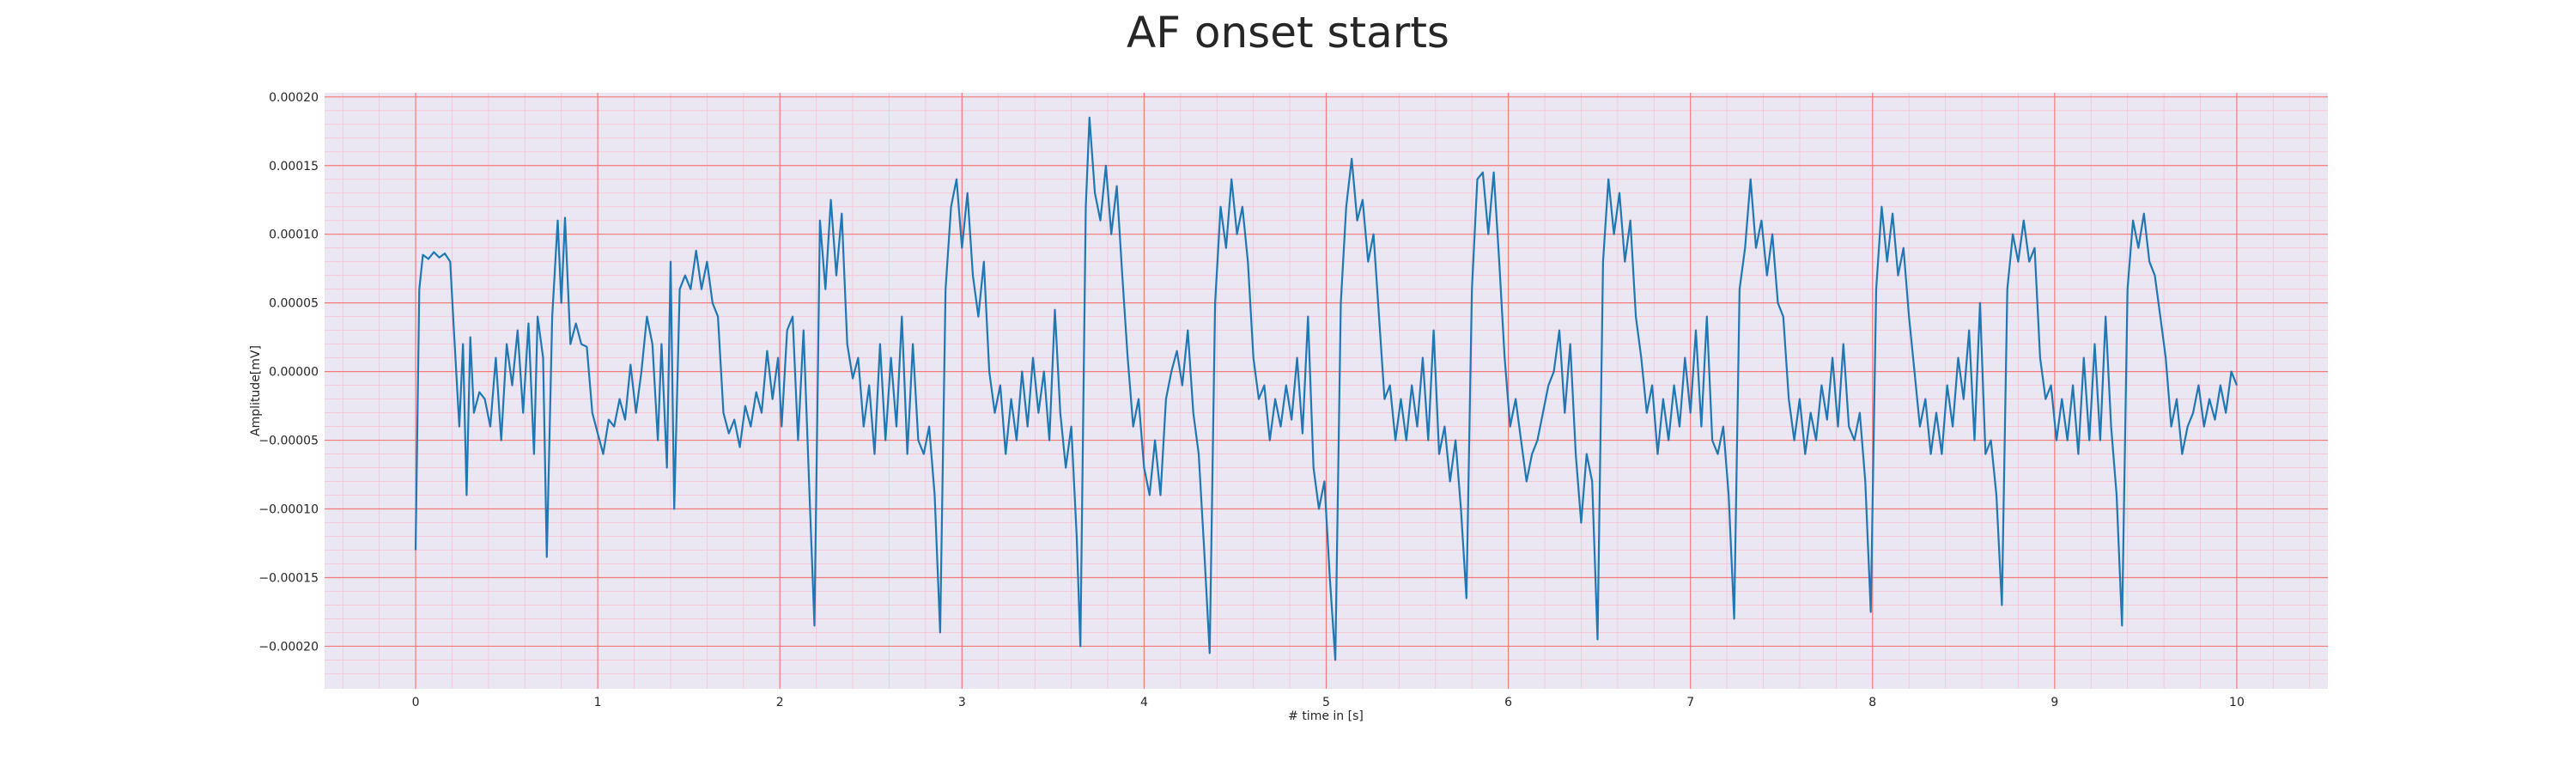 This screenshot has width=2576, height=773. Describe the element at coordinates (294, 166) in the screenshot. I see `y-tick-label: 0.00015` at that location.